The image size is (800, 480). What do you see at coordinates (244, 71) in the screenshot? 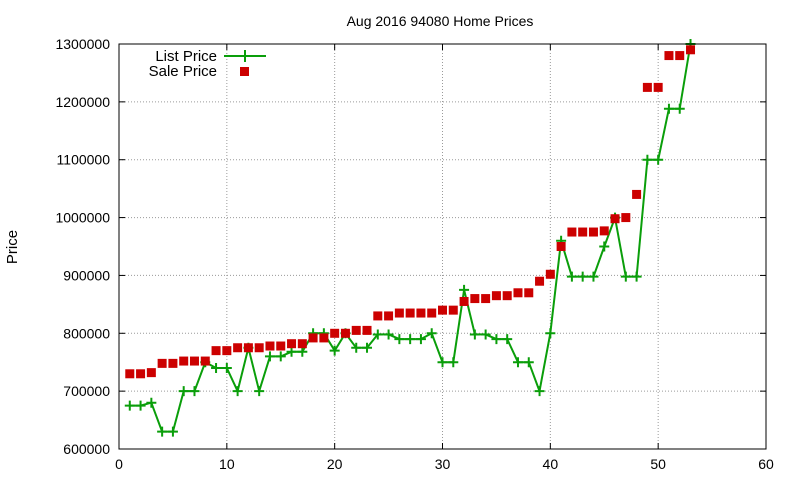
I see `legend-marker-sale-price` at bounding box center [244, 71].